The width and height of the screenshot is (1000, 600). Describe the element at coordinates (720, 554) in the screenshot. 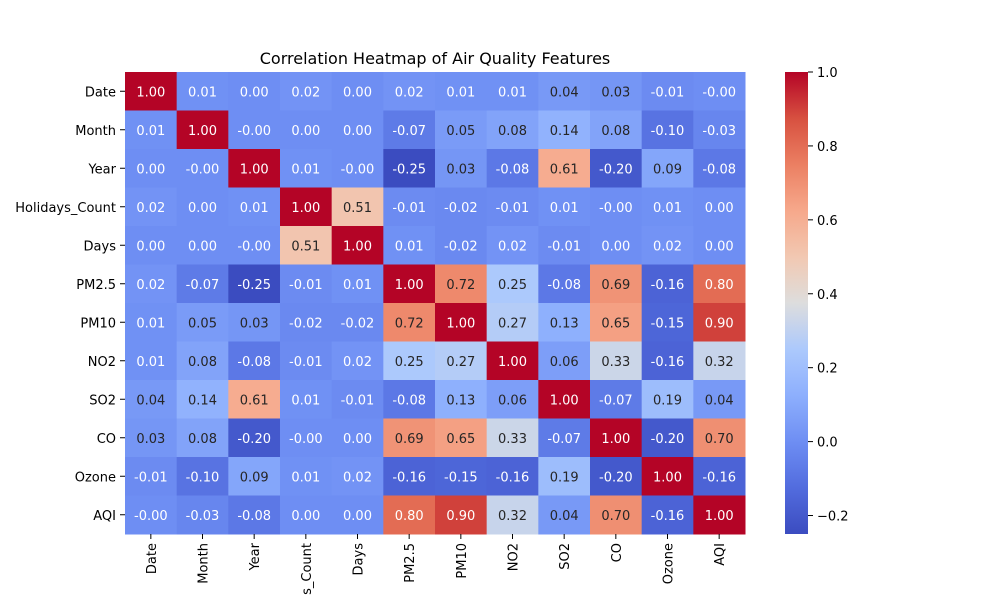

I see `x-tick-label: AQI` at that location.